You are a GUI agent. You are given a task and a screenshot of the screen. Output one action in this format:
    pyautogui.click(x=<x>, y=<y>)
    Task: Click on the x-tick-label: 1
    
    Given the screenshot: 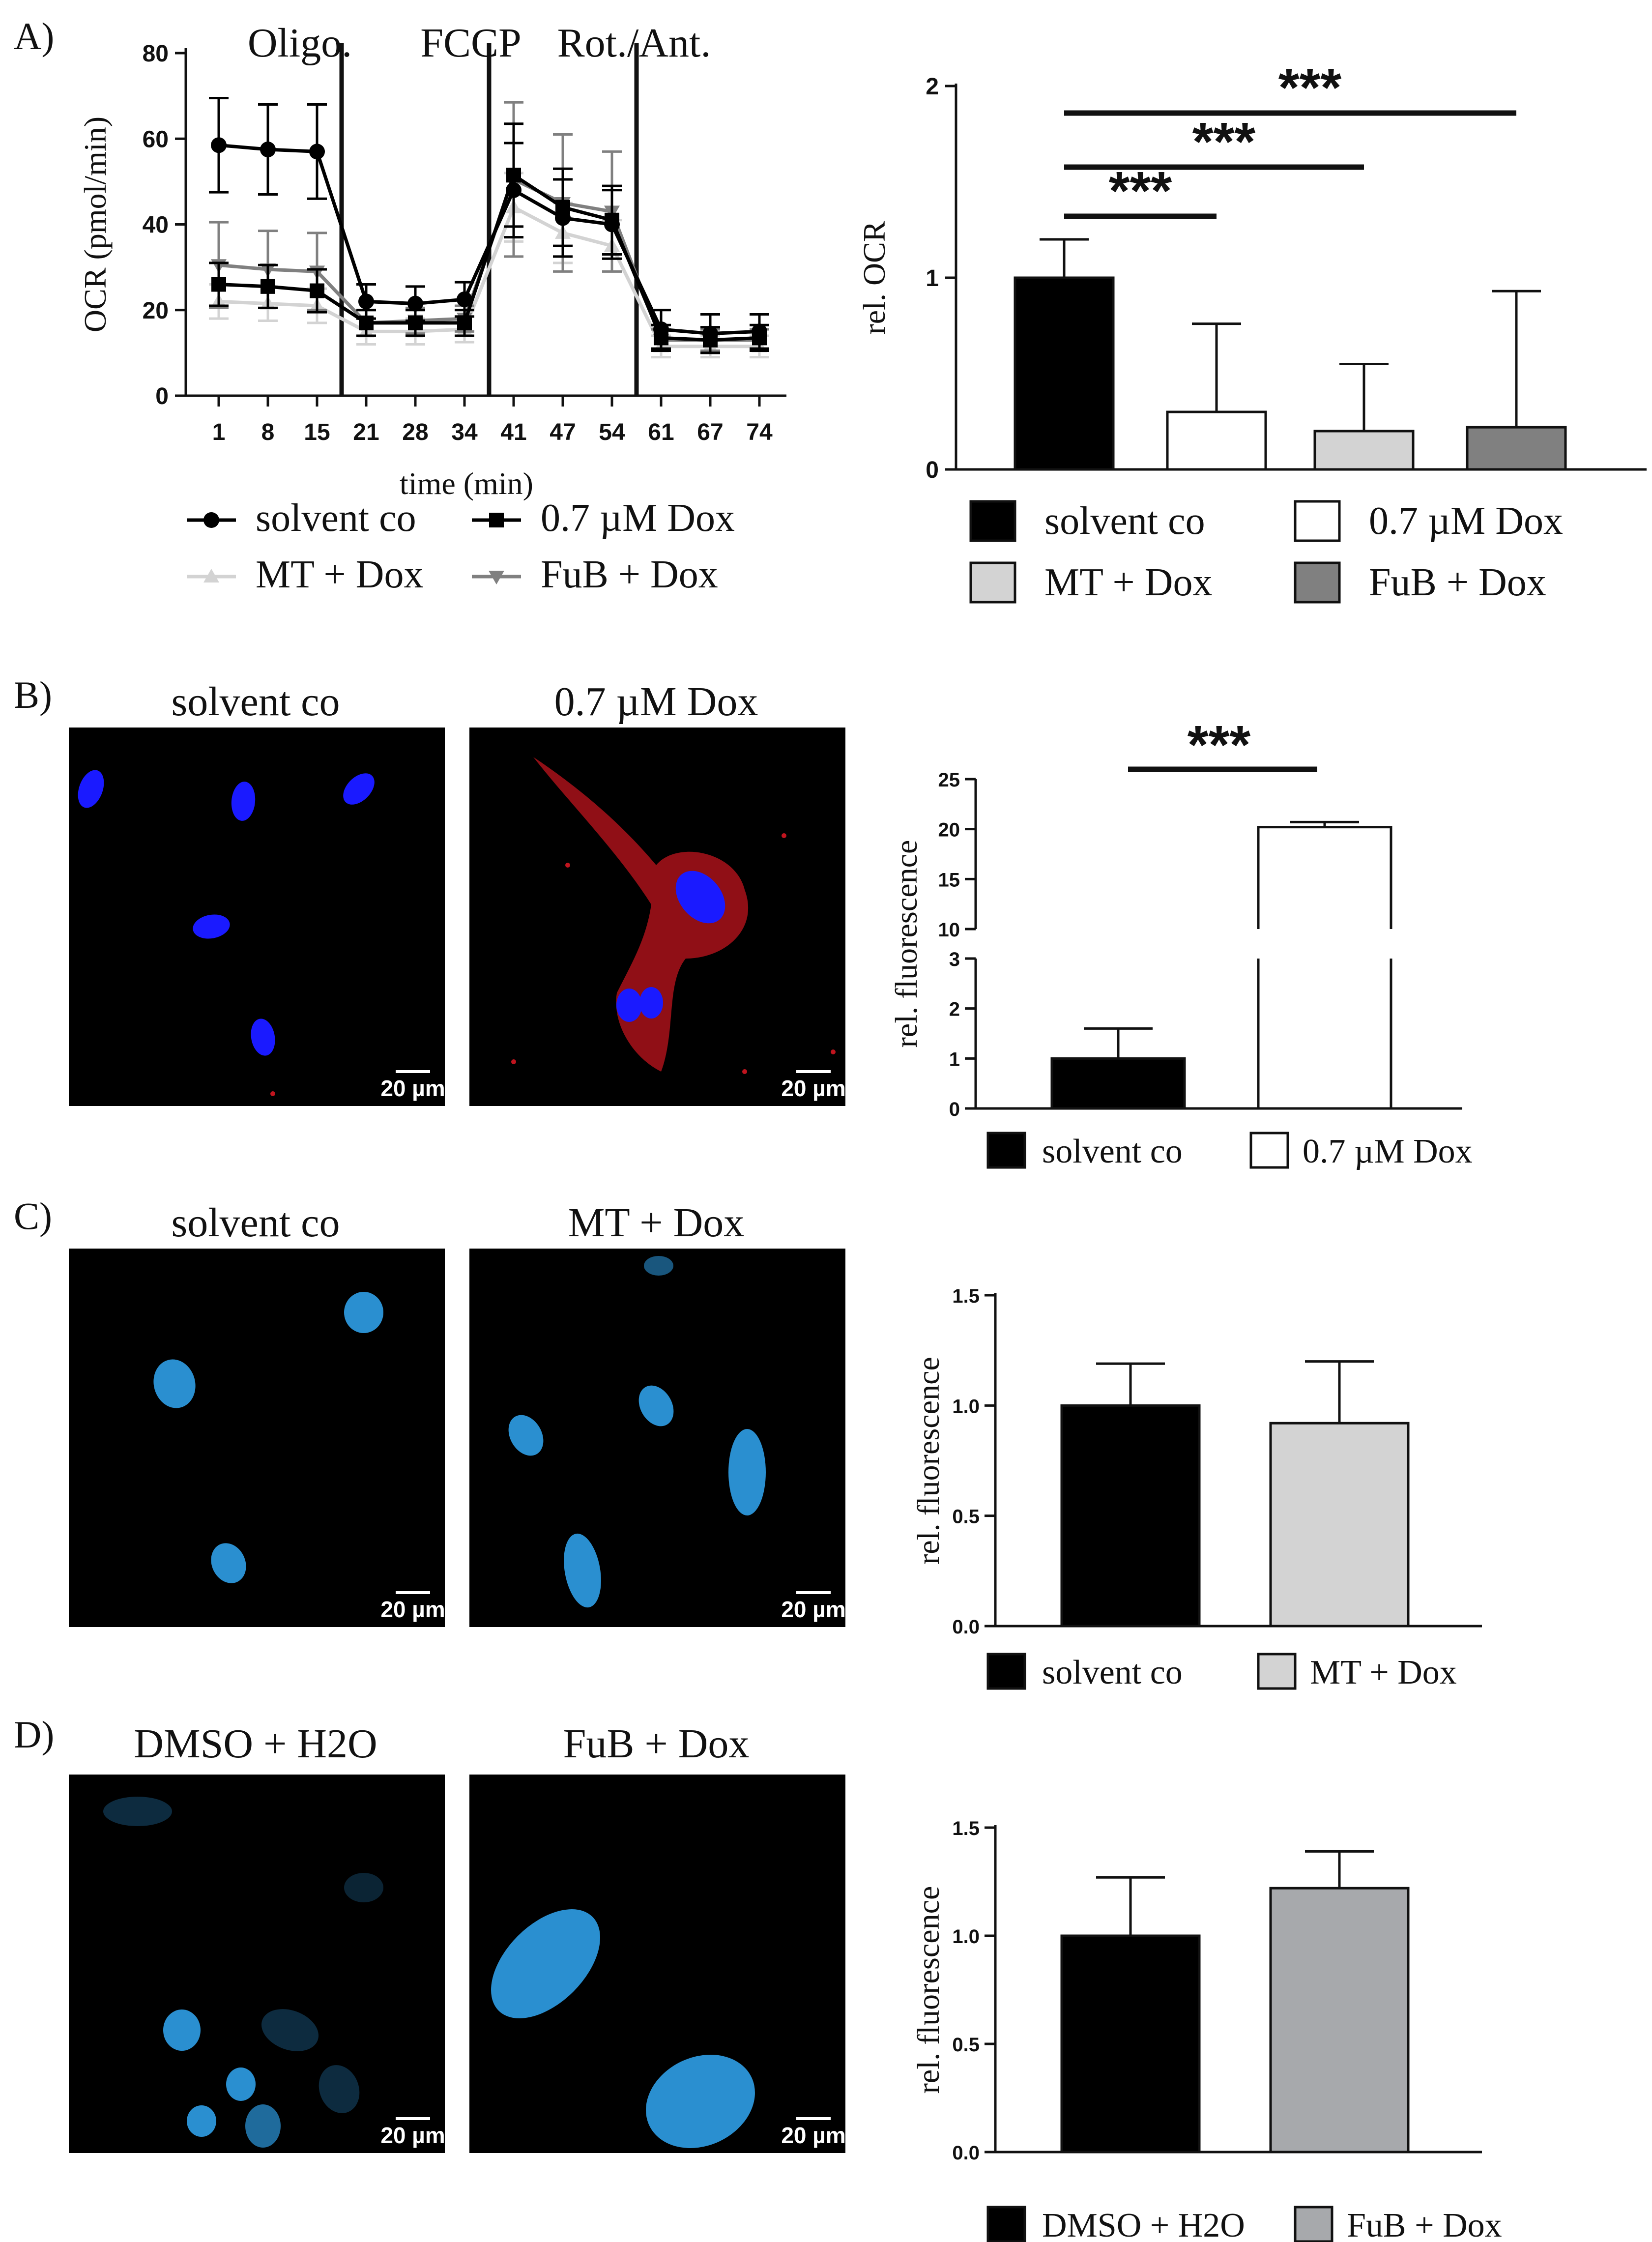 What is the action you would take?
    pyautogui.click(x=219, y=432)
    